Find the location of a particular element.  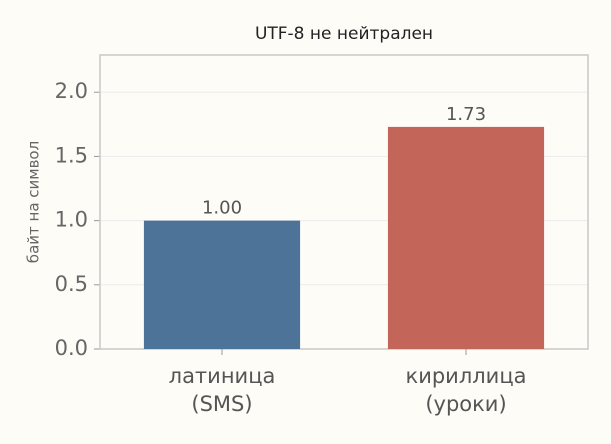

x-tick-label: латиница (SMS) is located at coordinates (222, 390).